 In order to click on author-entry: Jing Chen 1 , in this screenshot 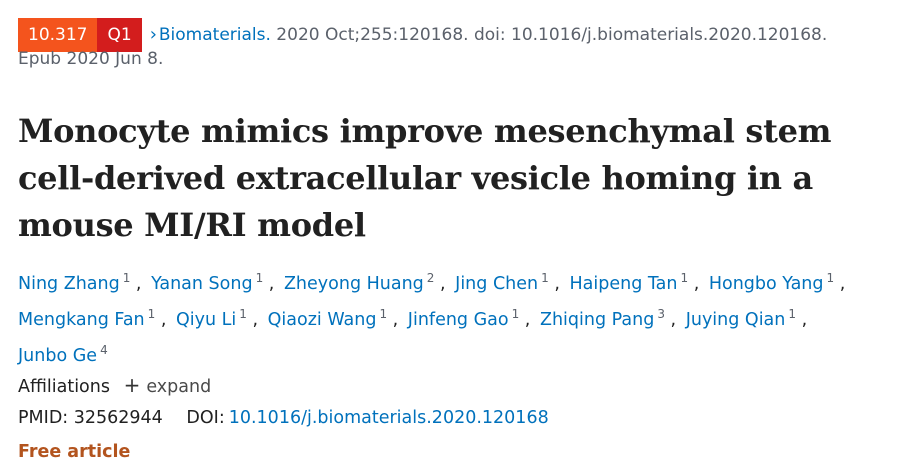, I will do `click(509, 282)`.